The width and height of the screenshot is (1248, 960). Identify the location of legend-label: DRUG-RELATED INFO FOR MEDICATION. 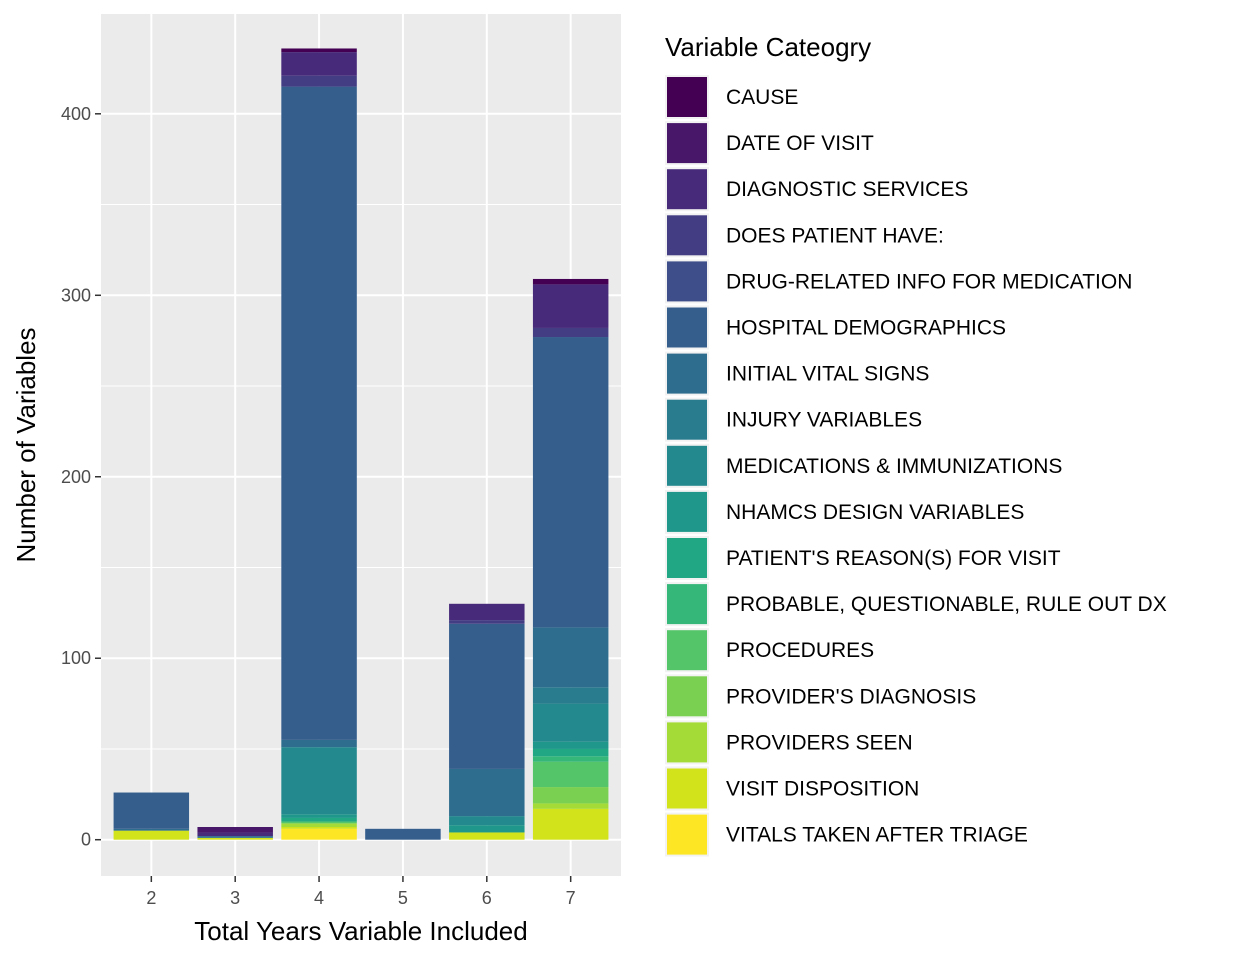
(929, 281).